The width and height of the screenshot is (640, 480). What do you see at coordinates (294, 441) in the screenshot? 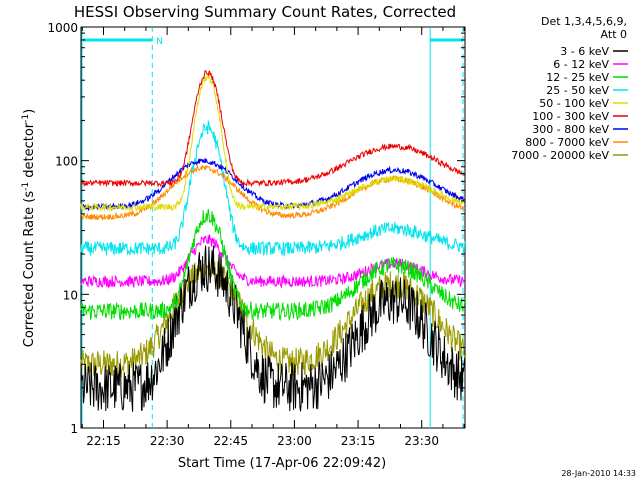
I see `x-tick-label: 23:00` at bounding box center [294, 441].